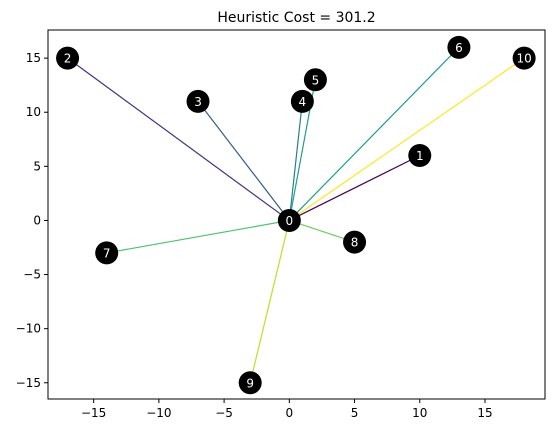  I want to click on node-label: 5, so click(316, 80).